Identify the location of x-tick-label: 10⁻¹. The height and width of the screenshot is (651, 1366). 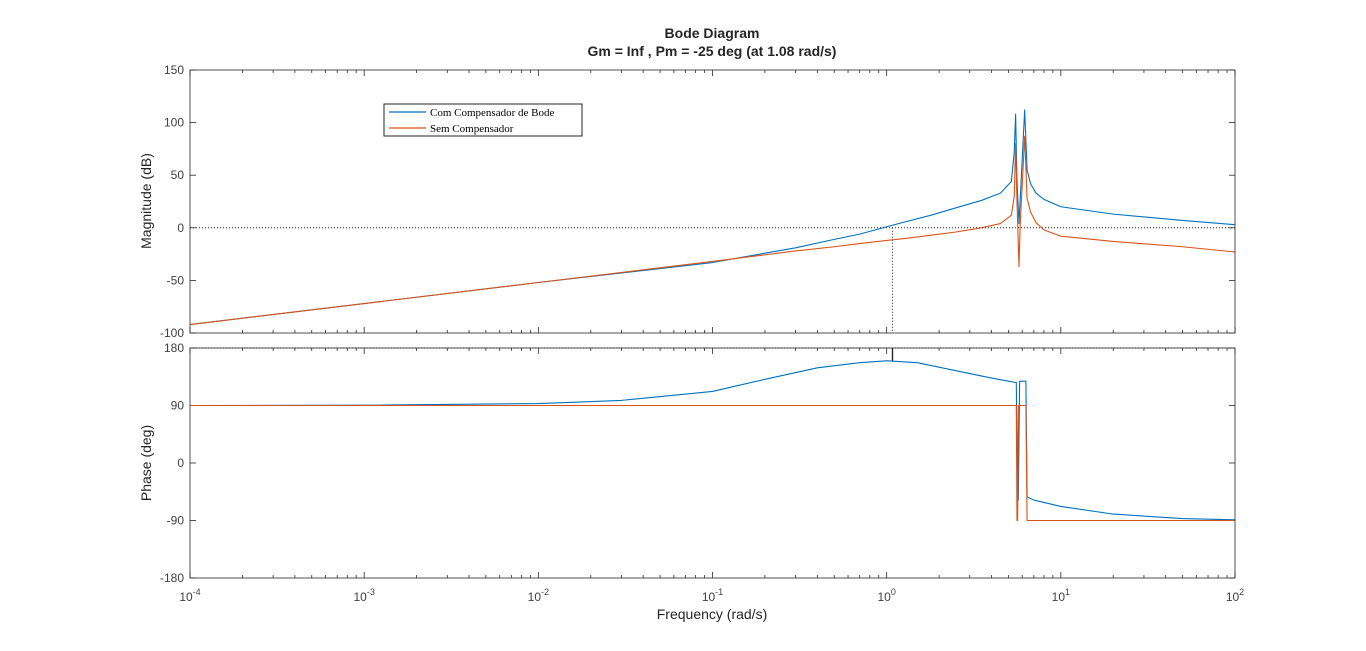
(712, 595).